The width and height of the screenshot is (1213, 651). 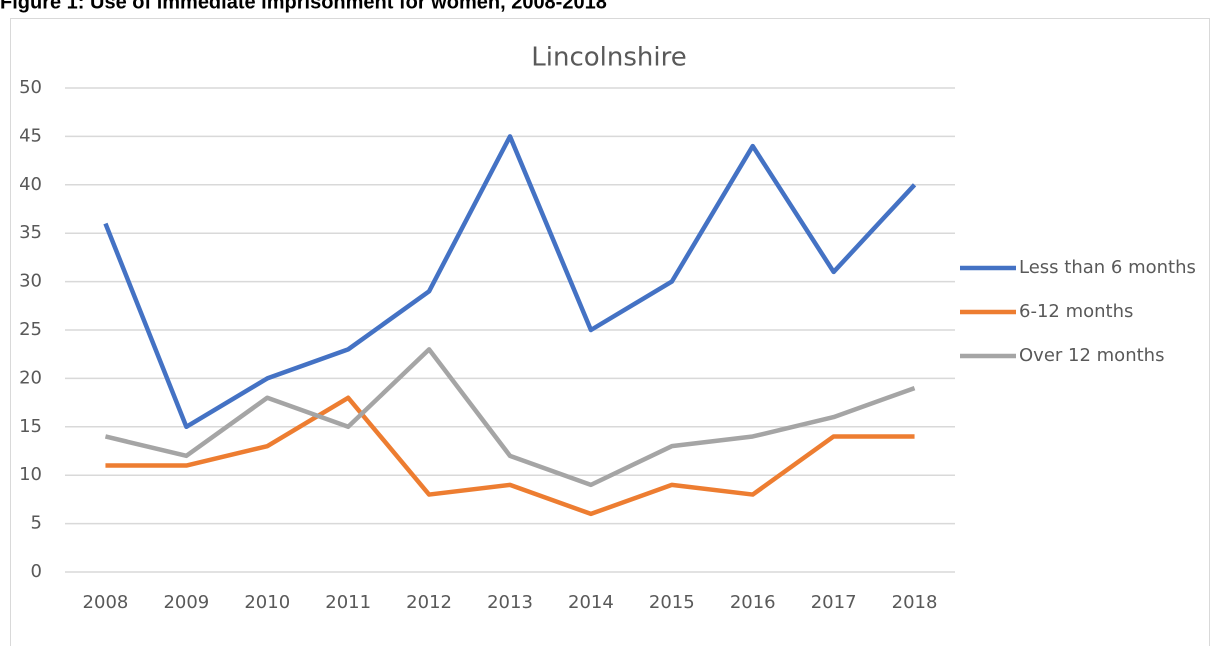 What do you see at coordinates (429, 602) in the screenshot?
I see `x-tick-label: 2012` at bounding box center [429, 602].